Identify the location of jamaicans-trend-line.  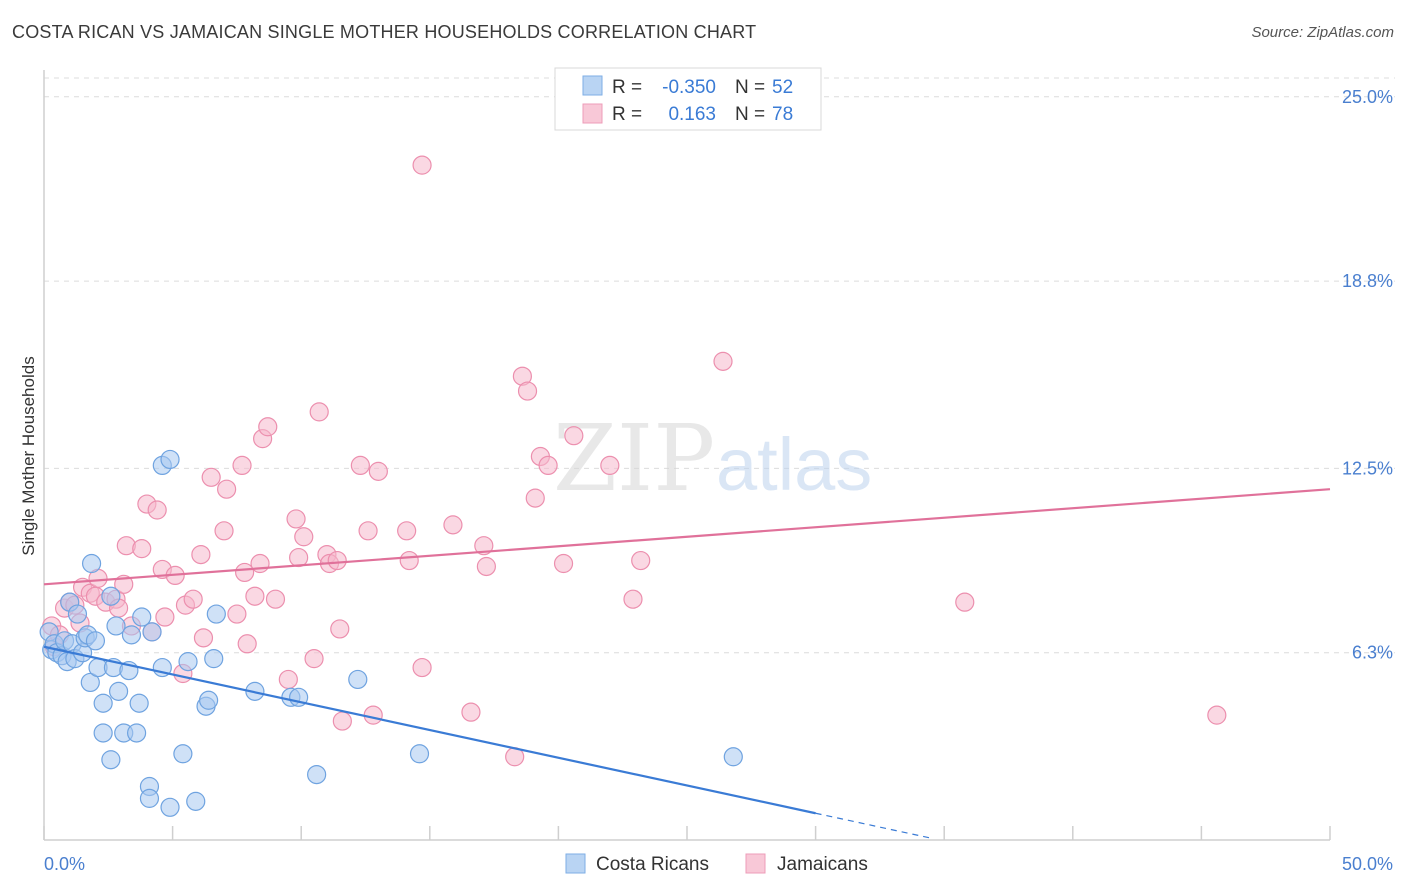
(687, 537).